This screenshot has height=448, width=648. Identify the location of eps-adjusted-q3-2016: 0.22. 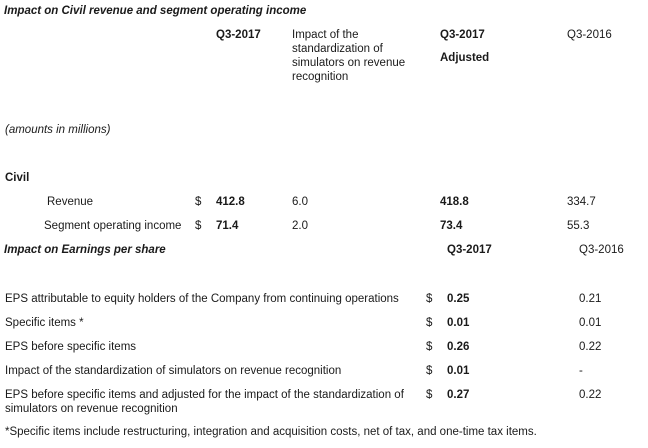
(590, 395).